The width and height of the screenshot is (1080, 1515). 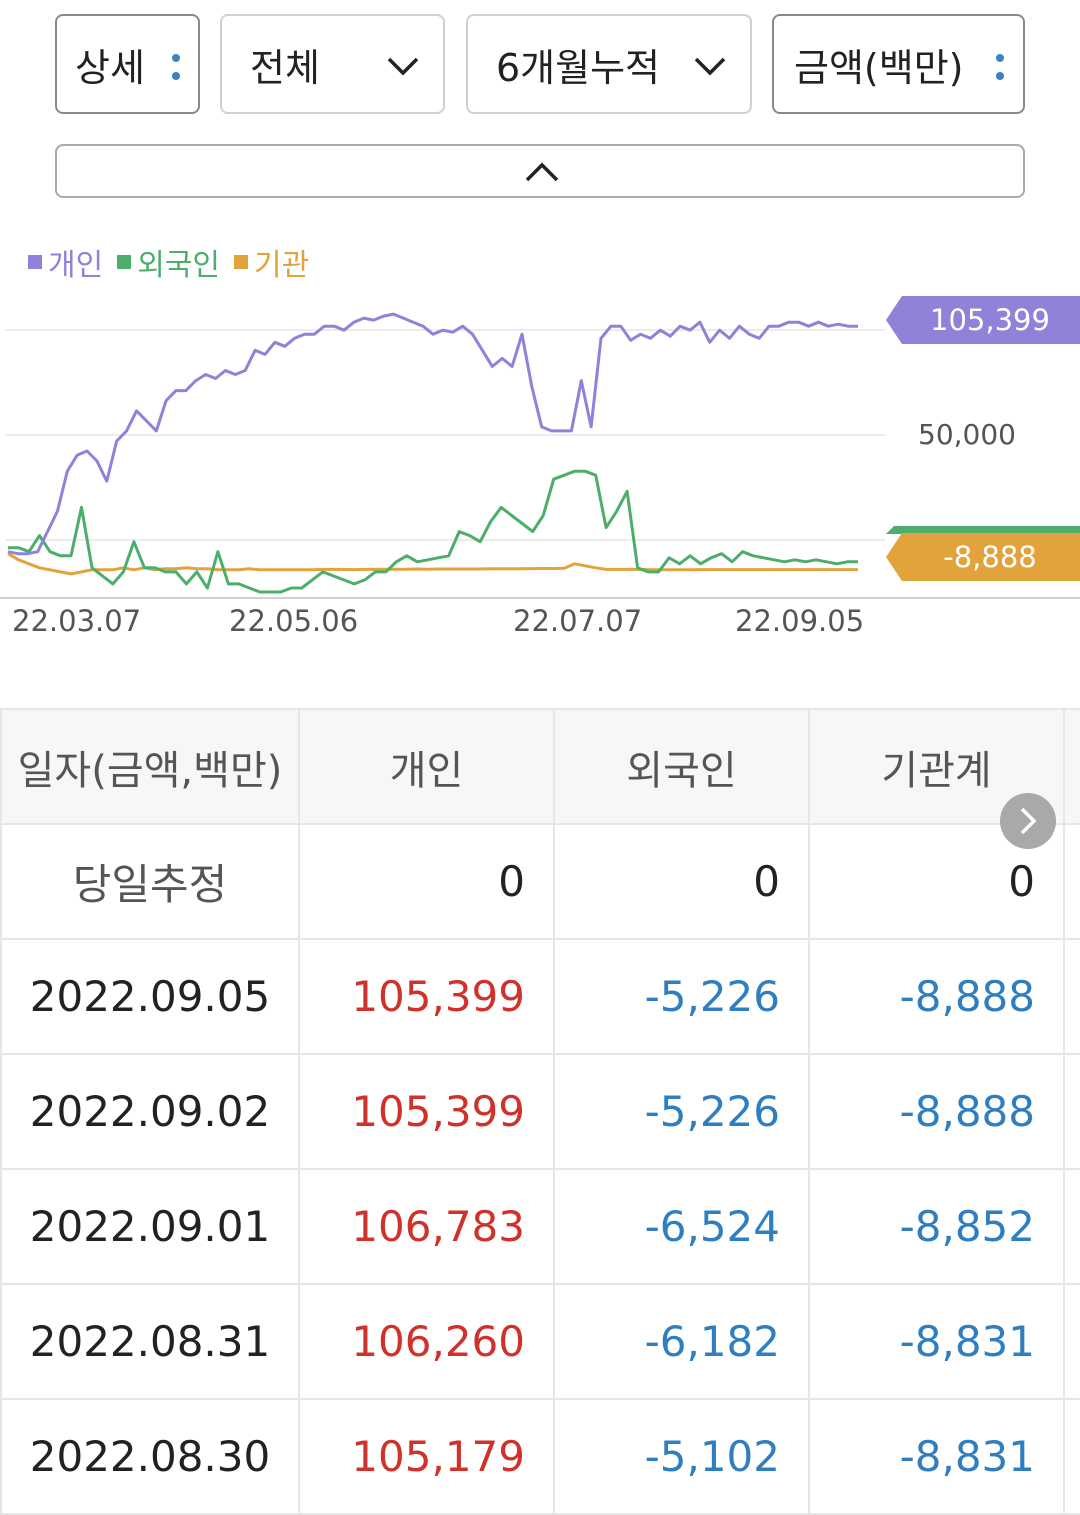 I want to click on legend-item-foreign: 외국인, so click(x=168, y=262).